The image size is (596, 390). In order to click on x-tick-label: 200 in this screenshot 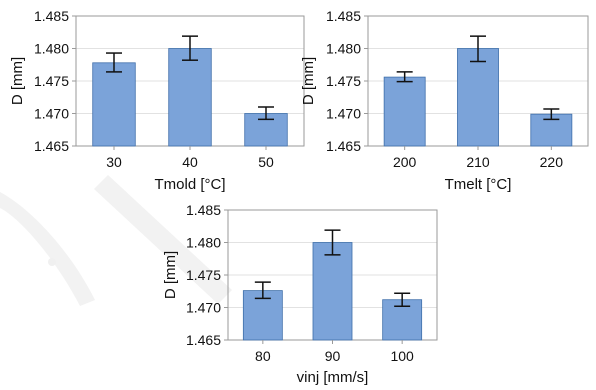, I will do `click(405, 162)`.